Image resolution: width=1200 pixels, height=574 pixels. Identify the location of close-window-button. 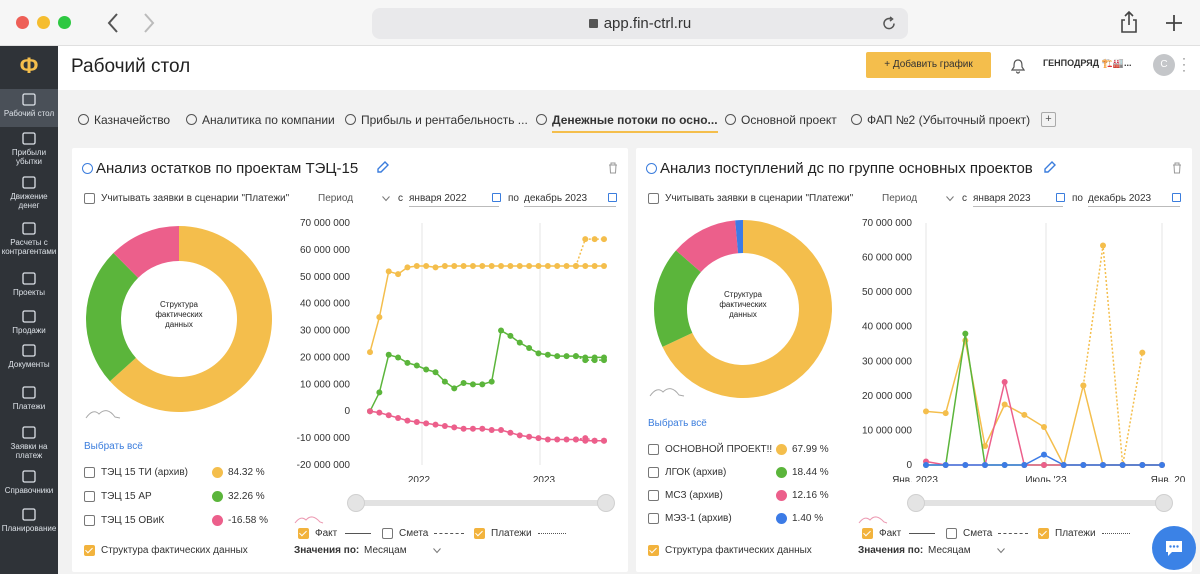
(22, 22).